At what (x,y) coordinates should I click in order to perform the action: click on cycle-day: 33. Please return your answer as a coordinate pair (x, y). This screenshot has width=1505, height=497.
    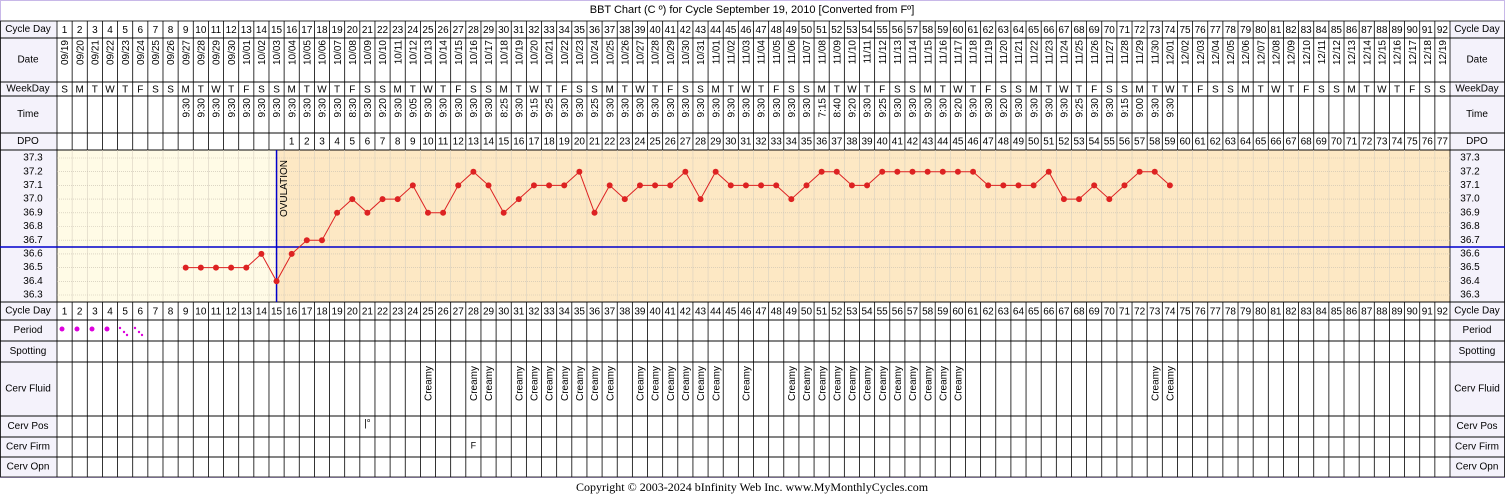
    Looking at the image, I should click on (550, 30).